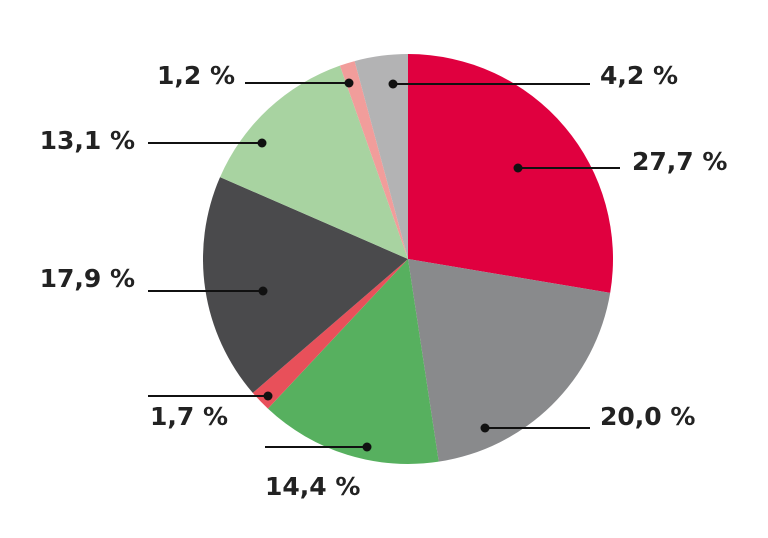 The width and height of the screenshot is (768, 538). Describe the element at coordinates (87, 278) in the screenshot. I see `data-label: 17,9 %` at that location.